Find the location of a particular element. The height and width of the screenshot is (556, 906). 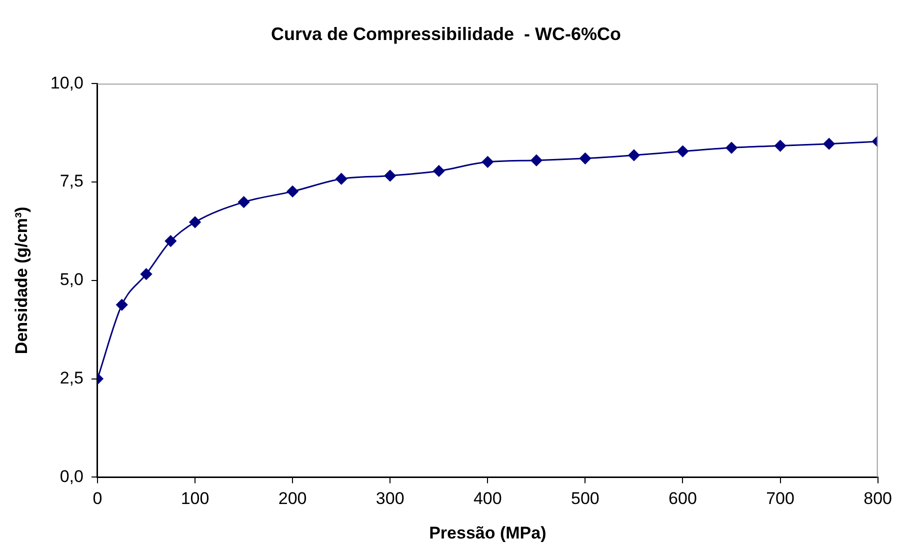

y-axis-title: Densidade (g/cm³) is located at coordinates (21, 280).